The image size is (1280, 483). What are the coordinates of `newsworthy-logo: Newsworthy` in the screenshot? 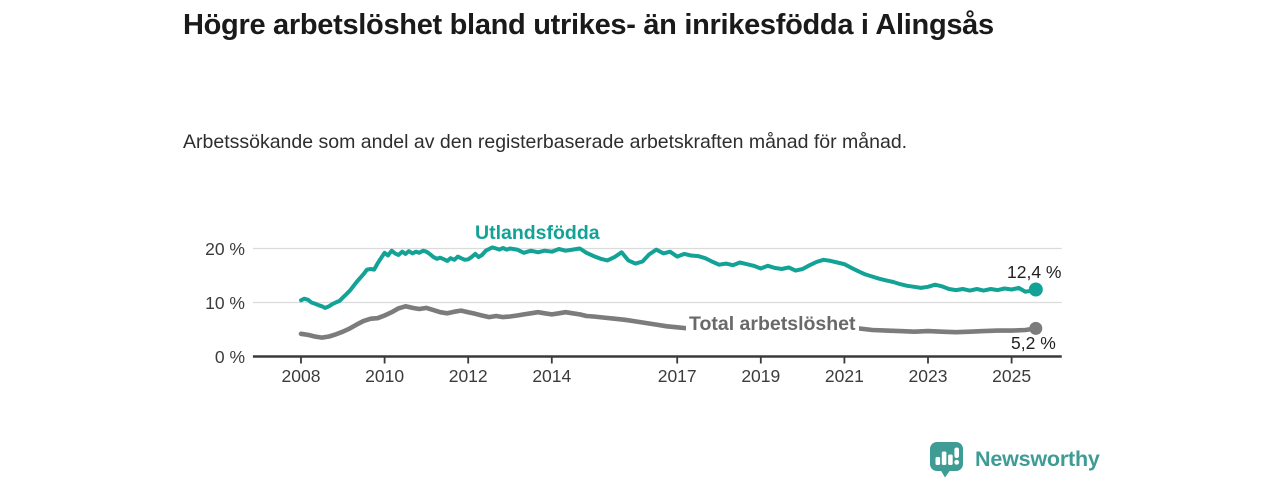 It's located at (1014, 459).